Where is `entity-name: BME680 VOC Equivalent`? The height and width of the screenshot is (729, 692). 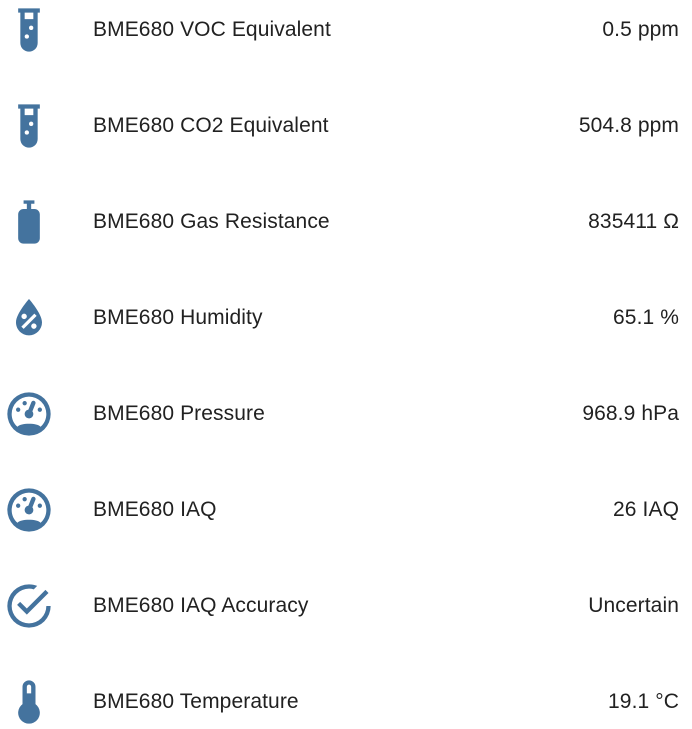 entity-name: BME680 VOC Equivalent is located at coordinates (212, 30).